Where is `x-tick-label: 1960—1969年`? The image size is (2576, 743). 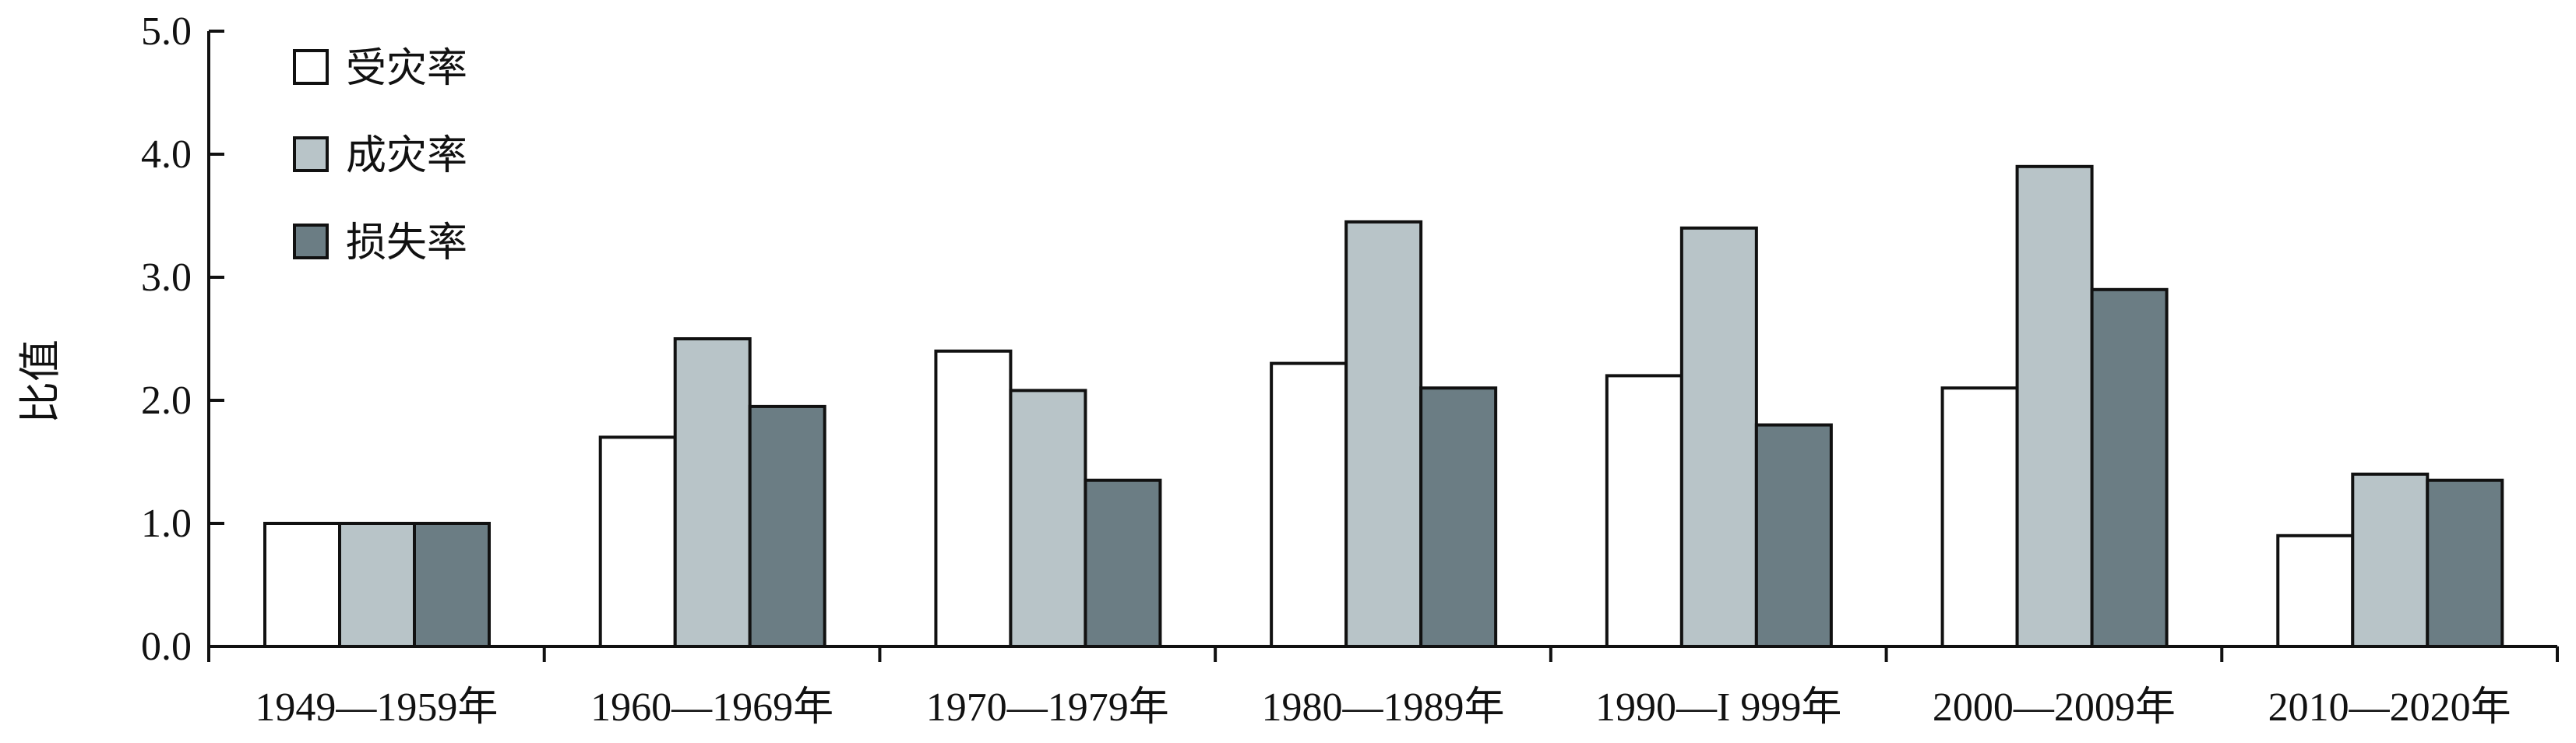 x-tick-label: 1960—1969年 is located at coordinates (712, 707).